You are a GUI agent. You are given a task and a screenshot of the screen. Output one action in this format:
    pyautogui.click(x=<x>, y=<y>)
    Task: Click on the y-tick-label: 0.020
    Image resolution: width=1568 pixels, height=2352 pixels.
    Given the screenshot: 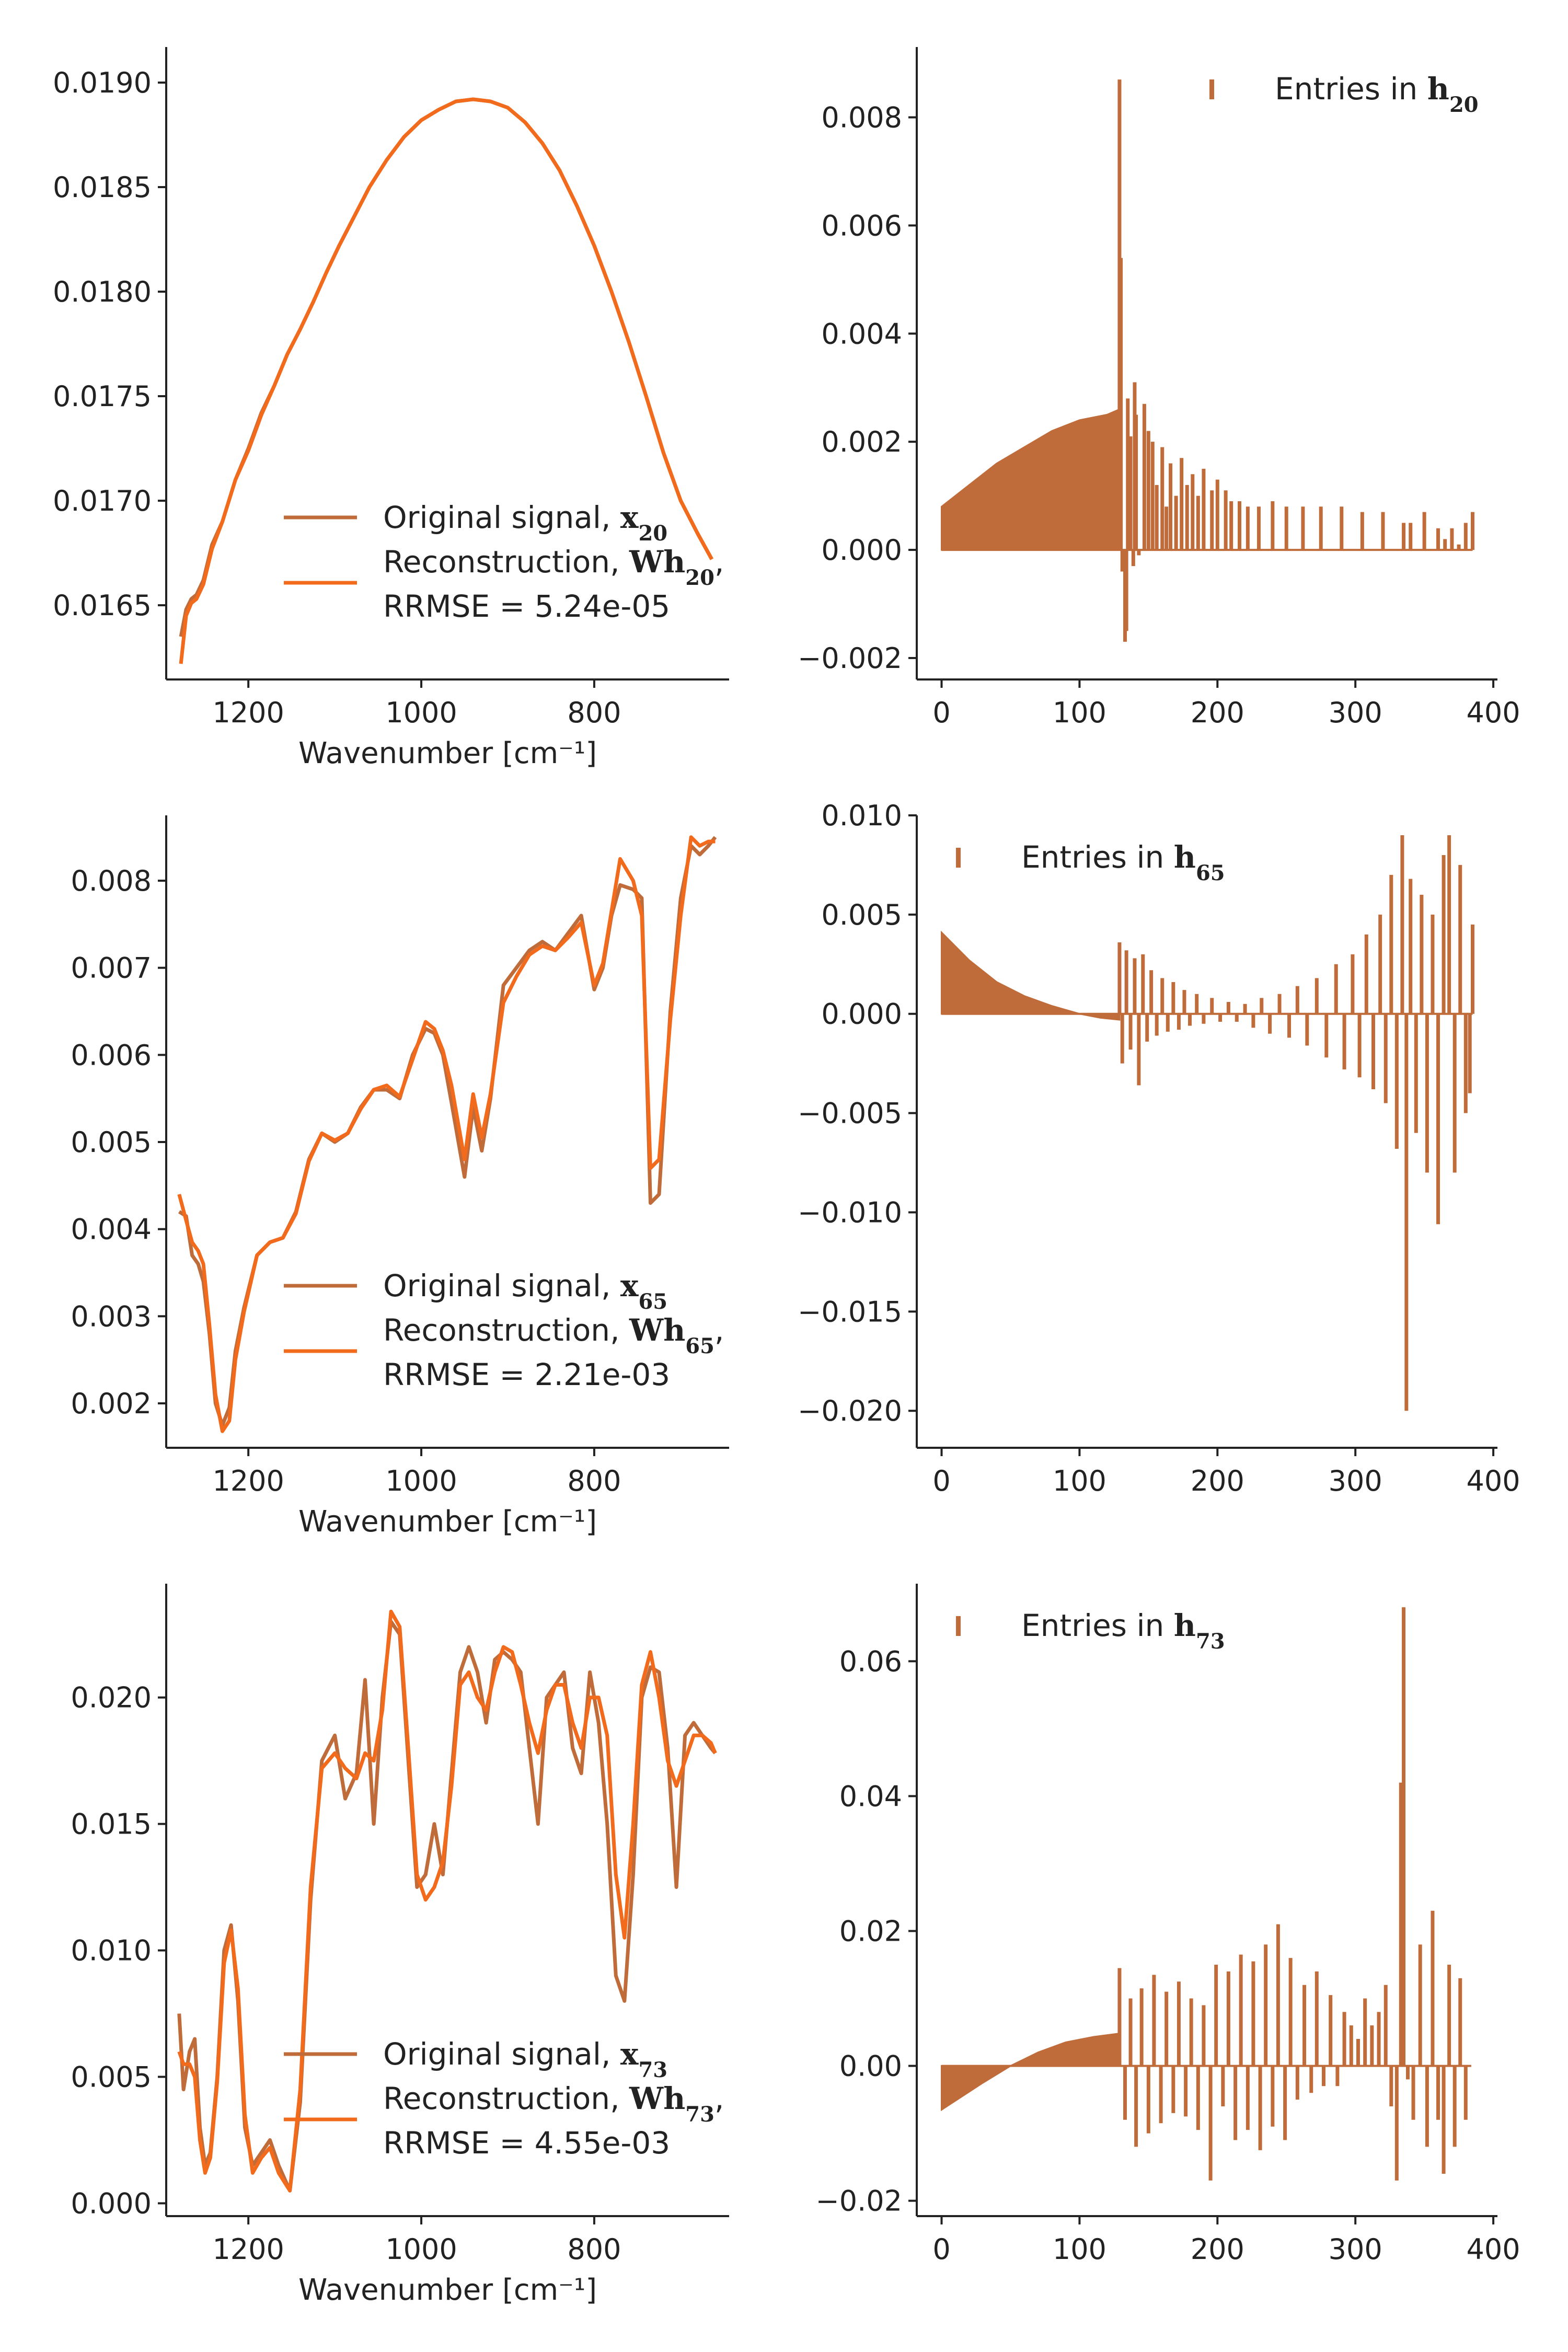 What is the action you would take?
    pyautogui.click(x=111, y=1697)
    